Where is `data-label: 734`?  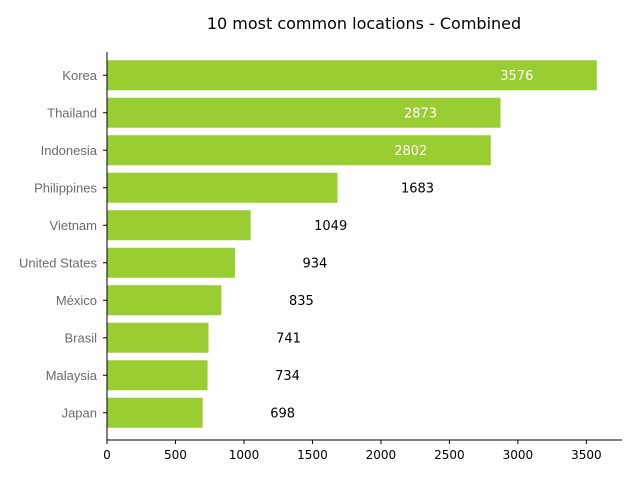
data-label: 734 is located at coordinates (287, 376).